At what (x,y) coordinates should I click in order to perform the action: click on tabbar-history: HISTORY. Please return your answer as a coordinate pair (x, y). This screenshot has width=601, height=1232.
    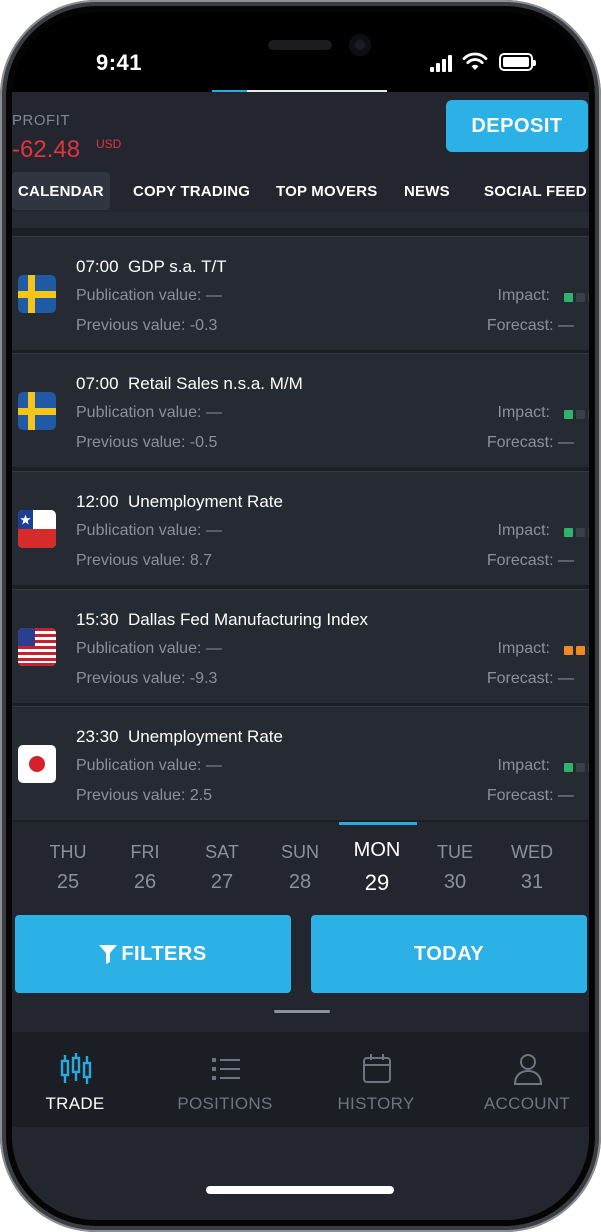
    Looking at the image, I should click on (376, 1079).